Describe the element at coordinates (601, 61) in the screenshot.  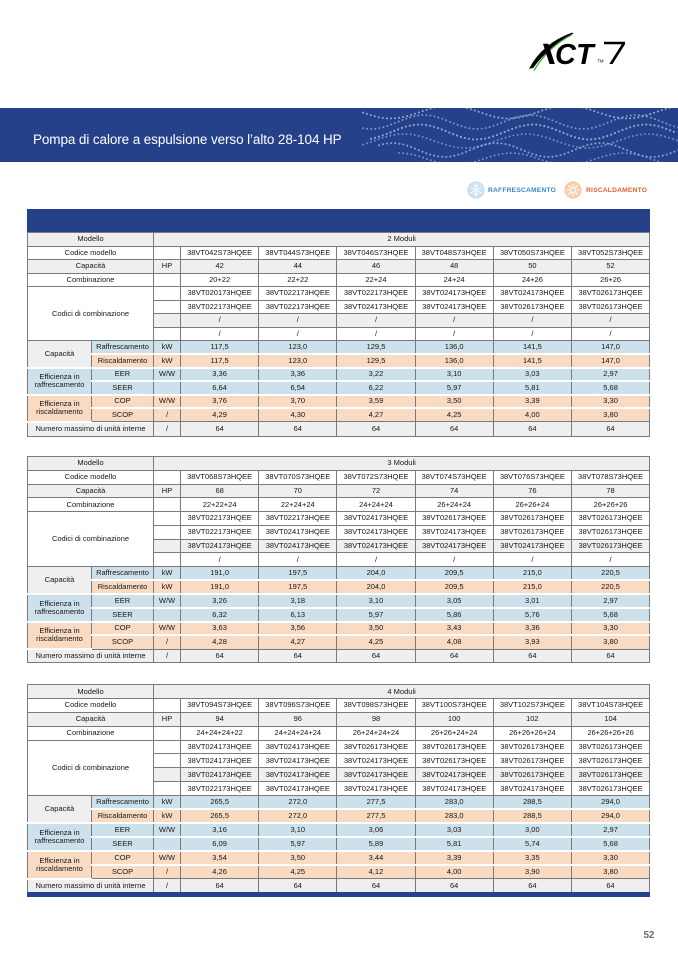
I see `svg-text: TM` at that location.